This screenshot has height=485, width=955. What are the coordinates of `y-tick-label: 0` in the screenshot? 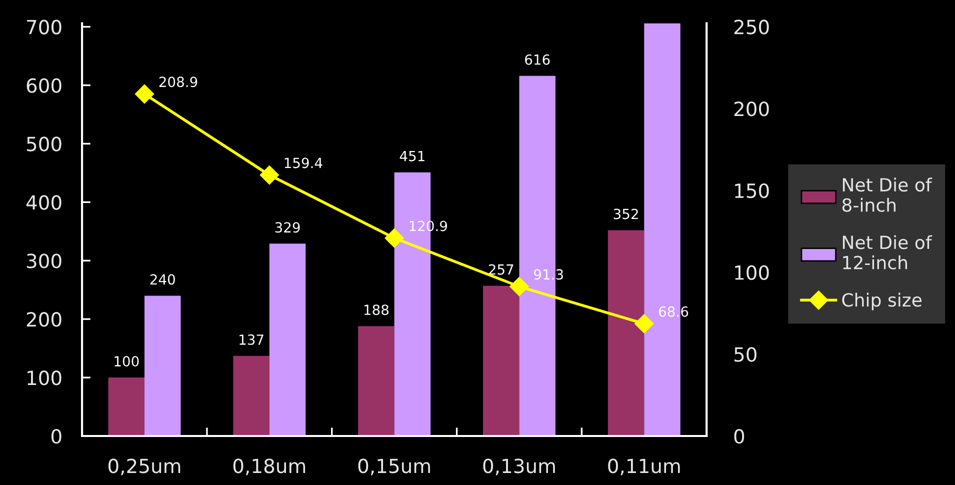 It's located at (57, 436).